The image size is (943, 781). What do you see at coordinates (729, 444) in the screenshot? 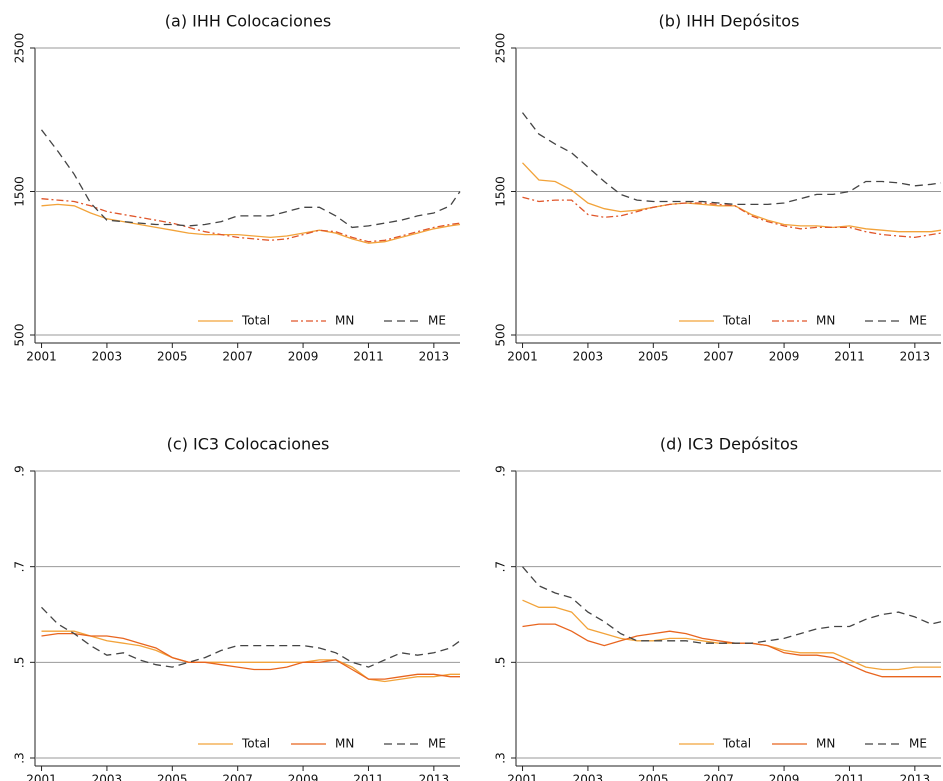
I see `panel-title: (d) IC3 Depósitos` at bounding box center [729, 444].